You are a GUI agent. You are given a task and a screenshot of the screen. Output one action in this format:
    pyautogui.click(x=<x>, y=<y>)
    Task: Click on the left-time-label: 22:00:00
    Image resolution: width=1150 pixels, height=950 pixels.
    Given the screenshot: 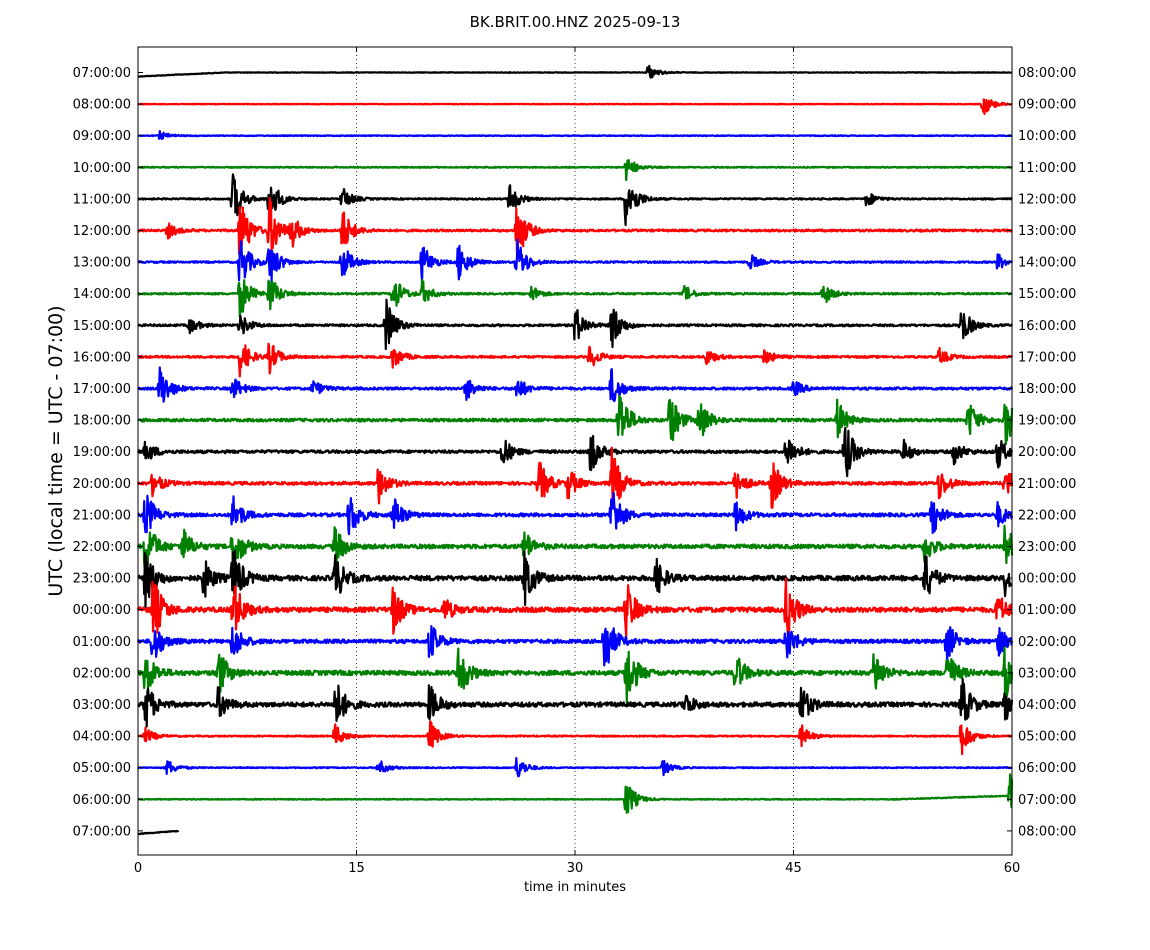 What is the action you would take?
    pyautogui.click(x=102, y=547)
    